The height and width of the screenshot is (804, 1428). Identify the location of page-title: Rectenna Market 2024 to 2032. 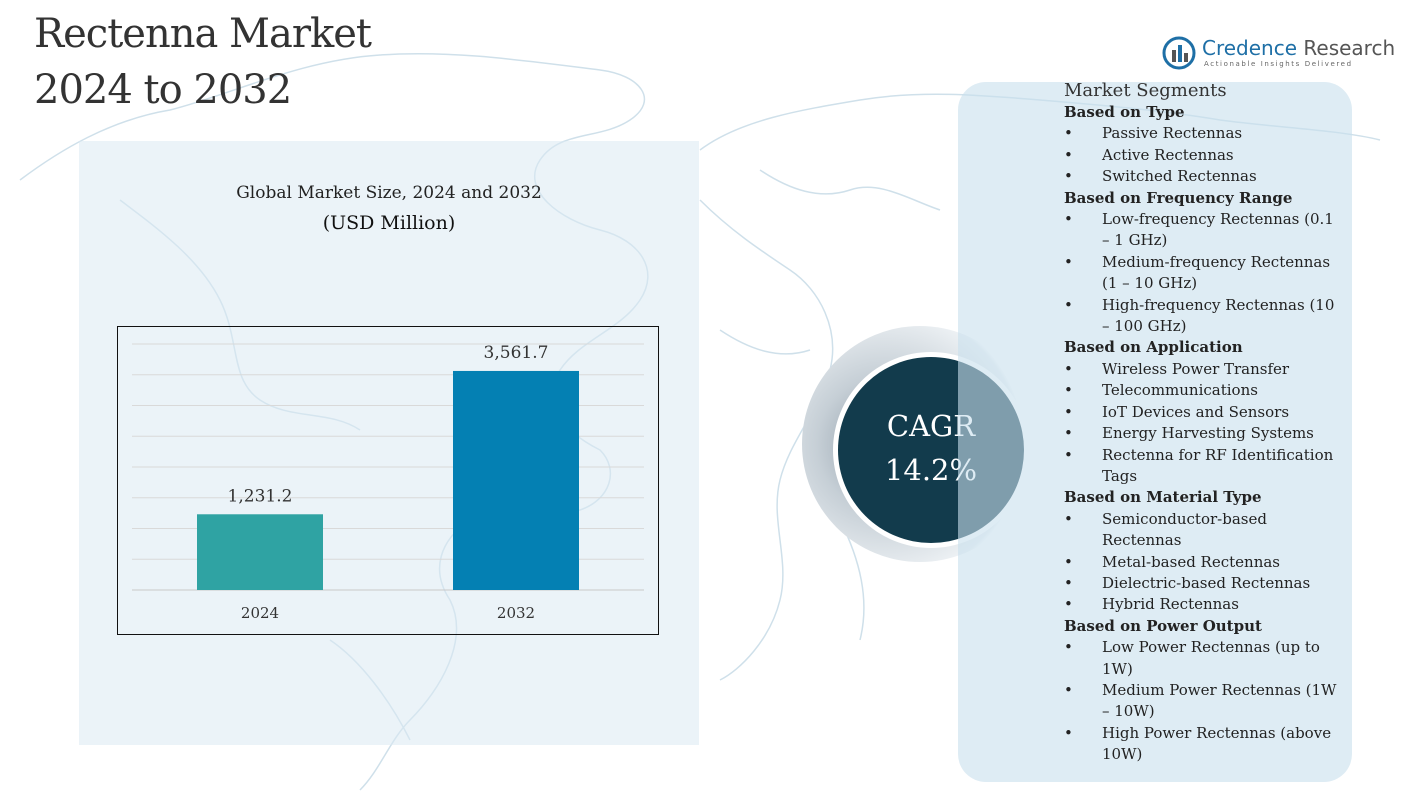
(203, 62).